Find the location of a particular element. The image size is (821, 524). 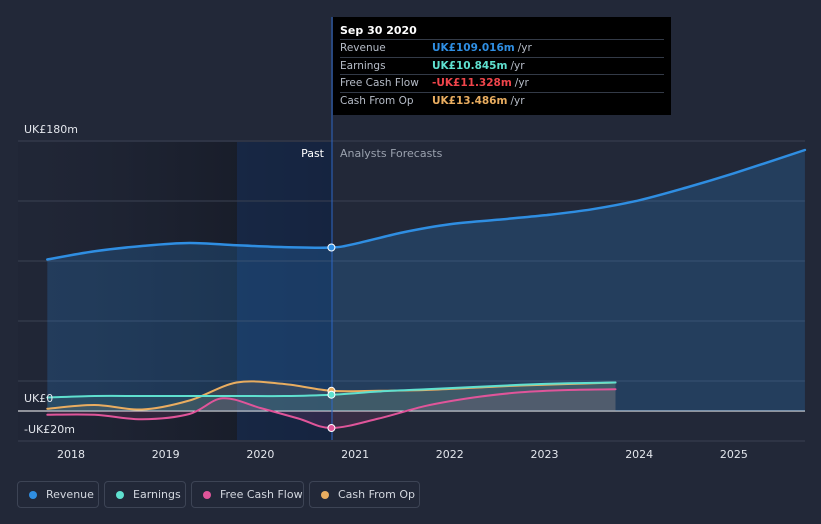

legend-free-cash-flow: Free Cash Flow is located at coordinates (247, 494).